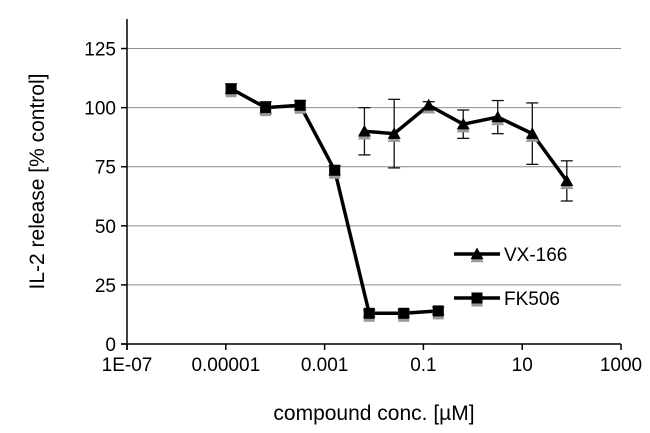 Image resolution: width=650 pixels, height=433 pixels. I want to click on y-tick-label: 75, so click(105, 168).